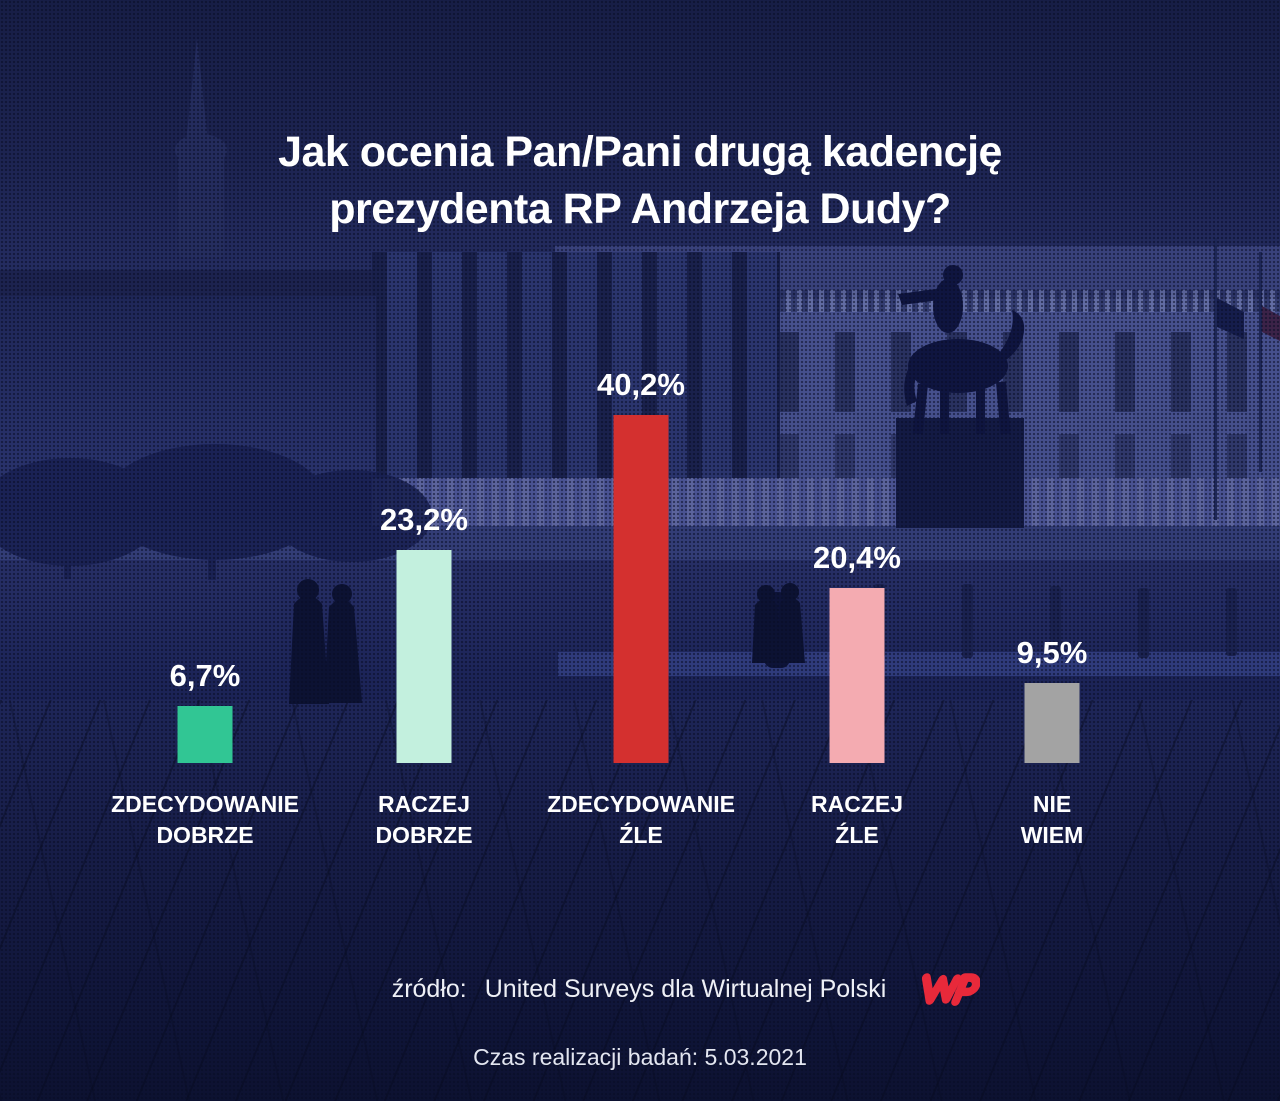  What do you see at coordinates (640, 152) in the screenshot?
I see `chart-title-line1: Jak ocenia Pan/Pani drugą kadencję` at bounding box center [640, 152].